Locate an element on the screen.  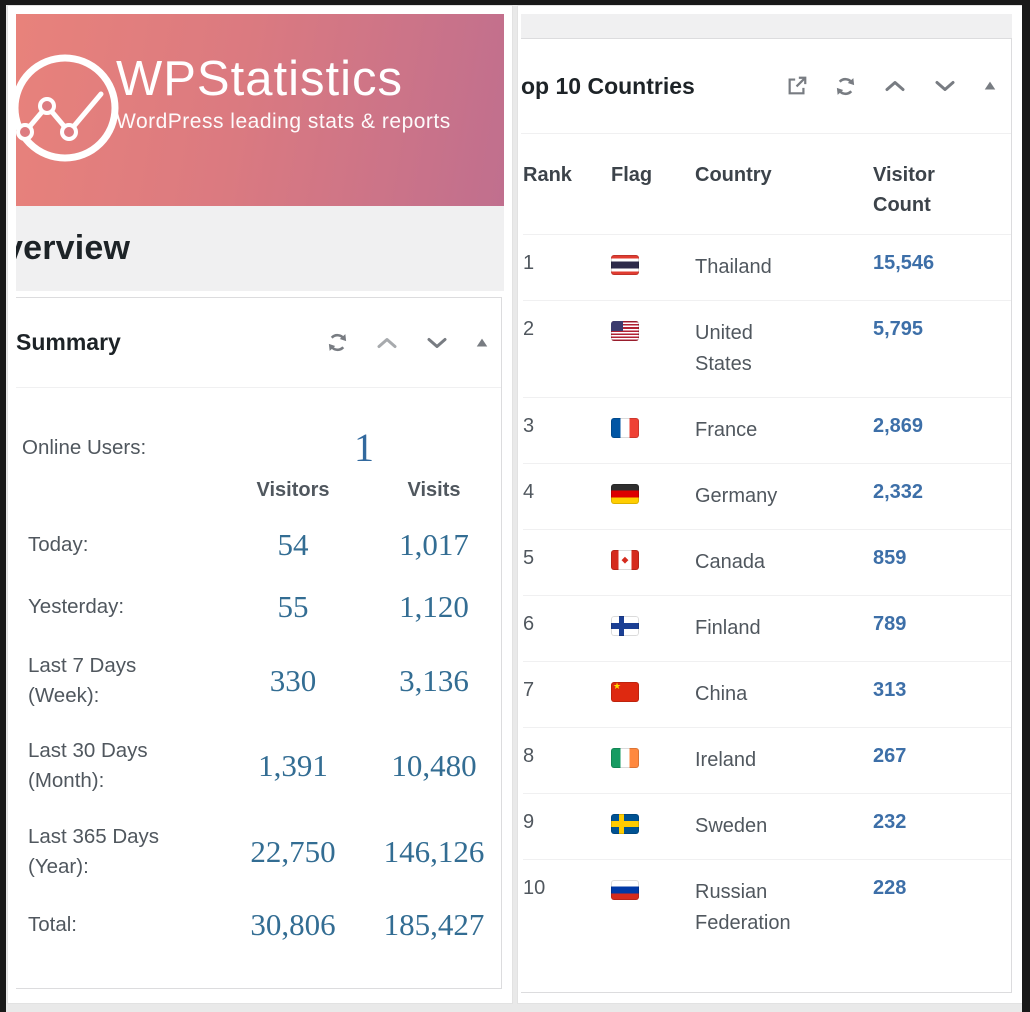
admin-background-strip is located at coordinates (766, 26).